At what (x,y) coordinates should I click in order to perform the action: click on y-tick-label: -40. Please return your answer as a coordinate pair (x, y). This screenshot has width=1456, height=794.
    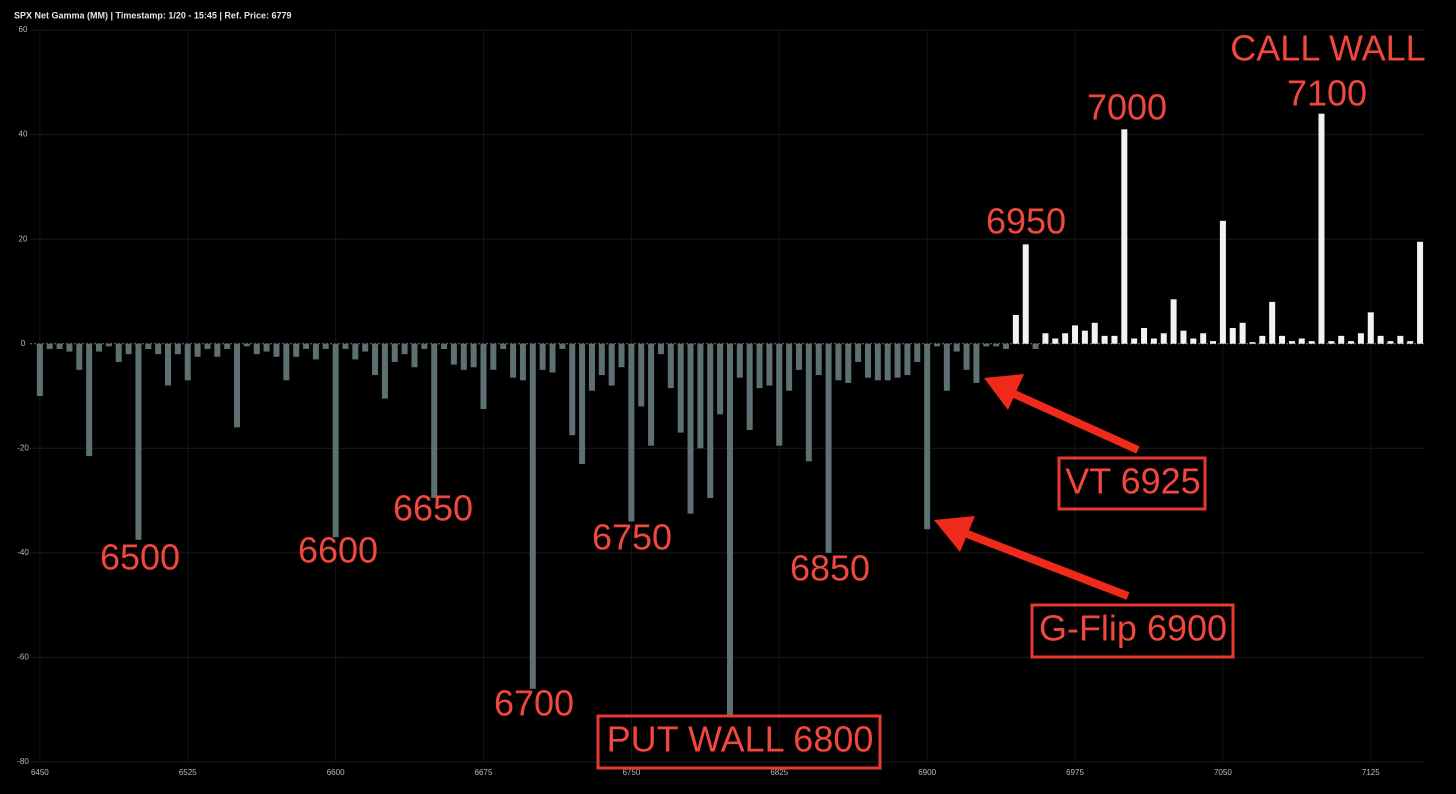
    Looking at the image, I should click on (23, 552).